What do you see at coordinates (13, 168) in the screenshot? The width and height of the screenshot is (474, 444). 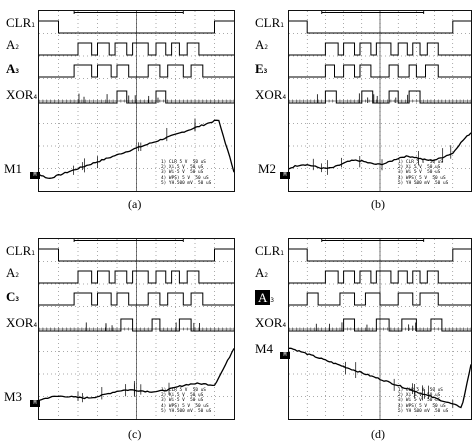 I see `math-channel-label: M1` at bounding box center [13, 168].